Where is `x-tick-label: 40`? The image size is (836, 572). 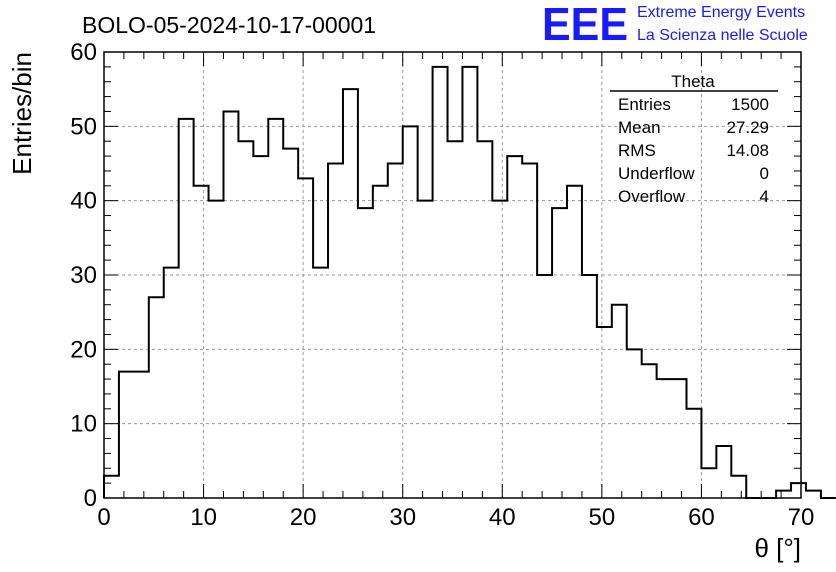
x-tick-label: 40 is located at coordinates (502, 517).